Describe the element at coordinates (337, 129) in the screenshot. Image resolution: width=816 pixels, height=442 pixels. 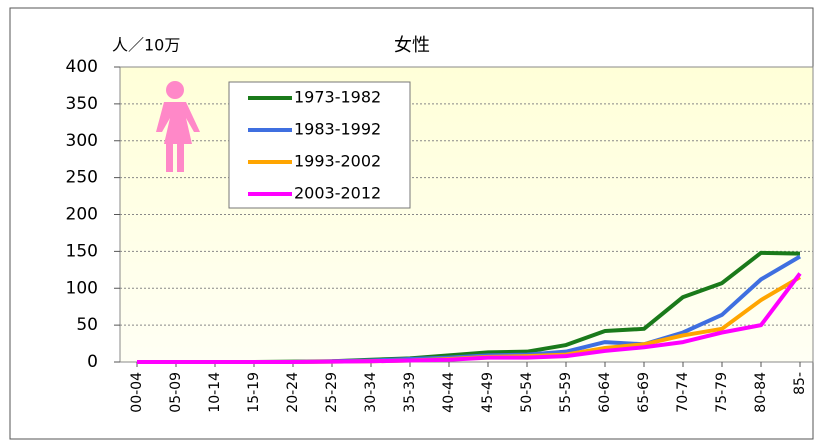
I see `legend-label: 1983-1992` at that location.